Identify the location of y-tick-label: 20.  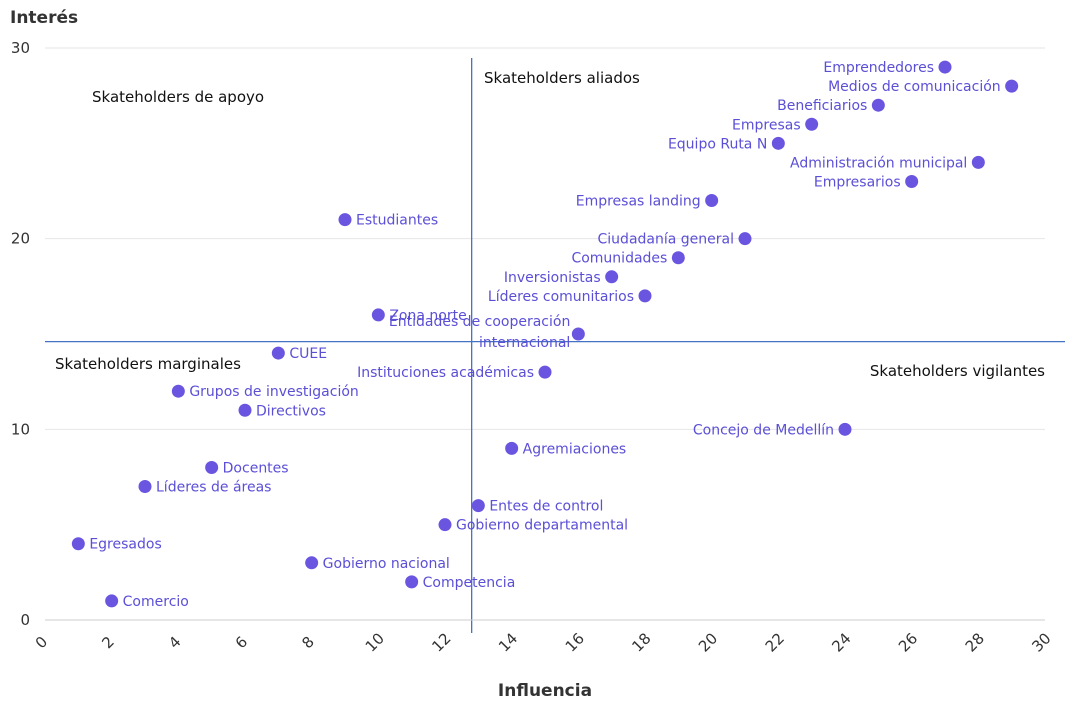
(20, 239).